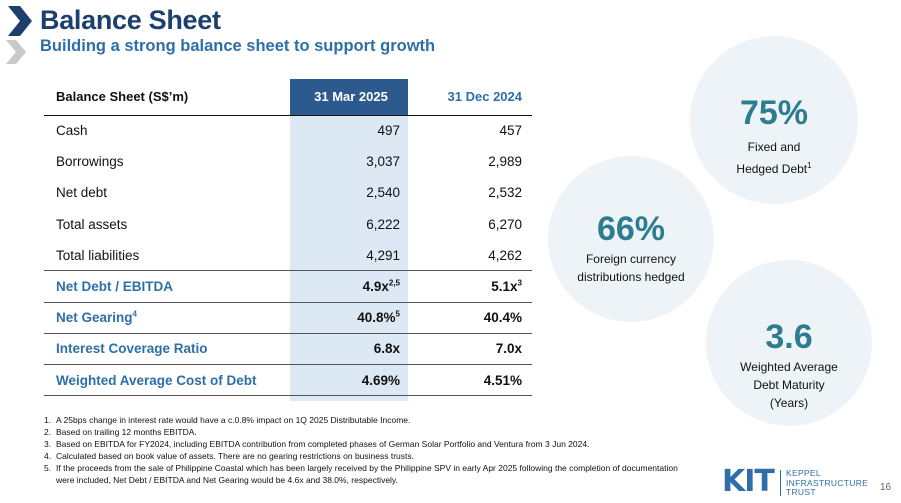 The height and width of the screenshot is (503, 901). What do you see at coordinates (288, 255) in the screenshot?
I see `table-row: Total liabilities 4,291 4,262` at bounding box center [288, 255].